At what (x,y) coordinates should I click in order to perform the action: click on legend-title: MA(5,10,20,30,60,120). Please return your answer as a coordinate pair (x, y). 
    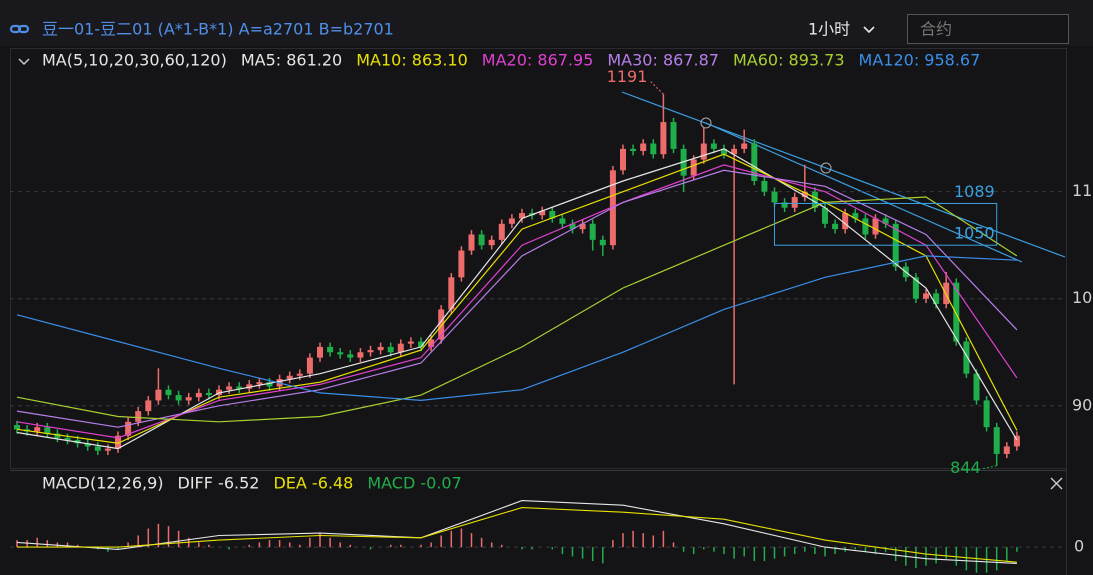
    Looking at the image, I should click on (134, 60).